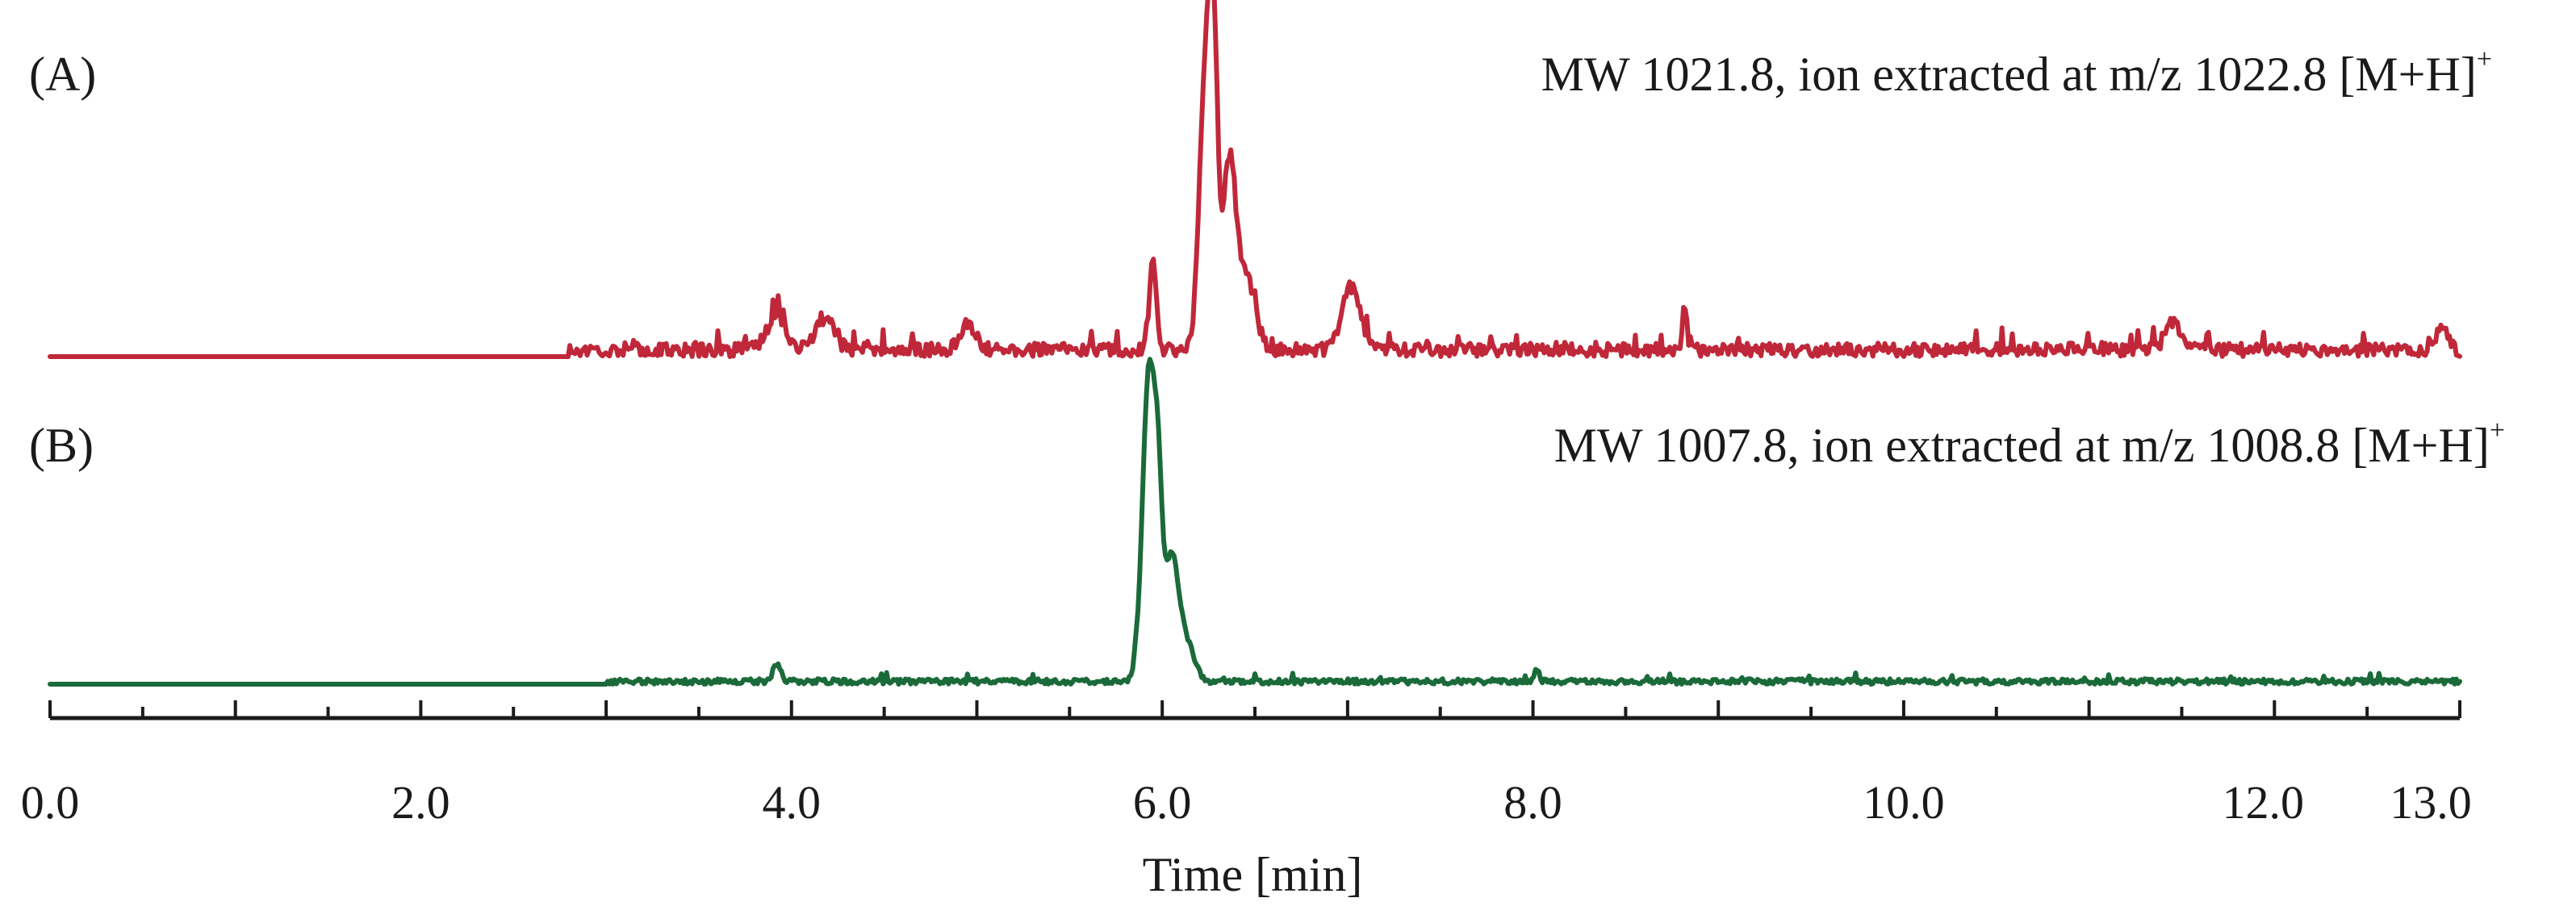 This screenshot has height=923, width=2576. Describe the element at coordinates (792, 802) in the screenshot. I see `x-tick-label: 4.0` at that location.